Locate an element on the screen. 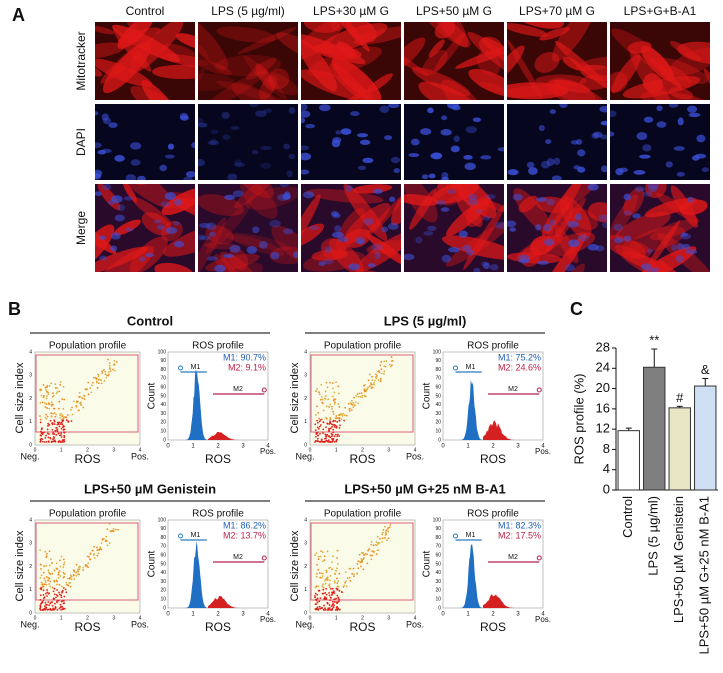 Image resolution: width=723 pixels, height=673 pixels. scatter-tick: 2 is located at coordinates (305, 399).